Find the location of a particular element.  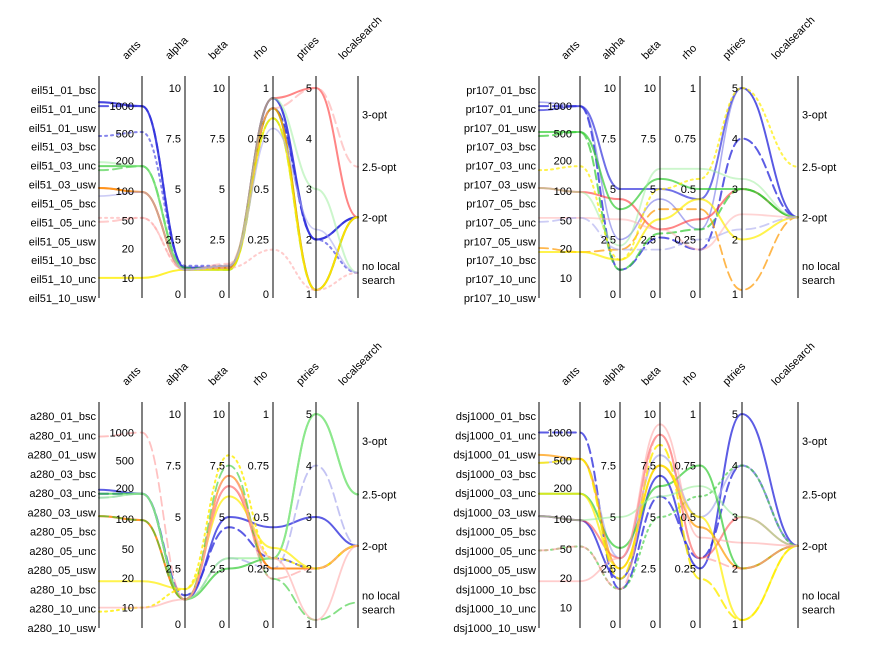

legend-label-dsj1000_10_bsc: dsj1000_10_bsc is located at coordinates (496, 590).